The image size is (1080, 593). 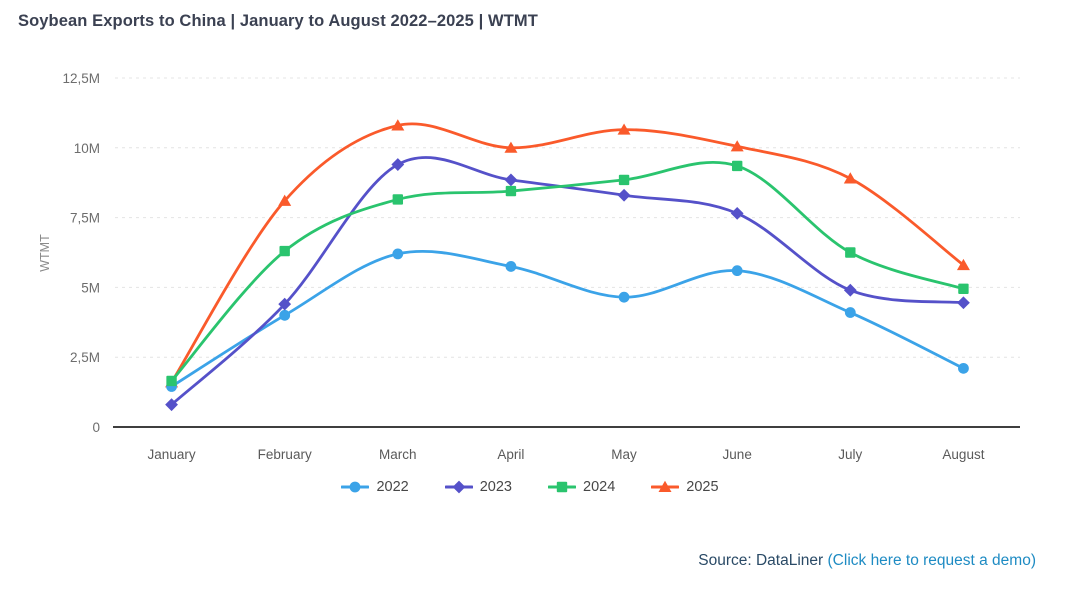 I want to click on request-demo-link: (Click here to request a demo), so click(x=931, y=560).